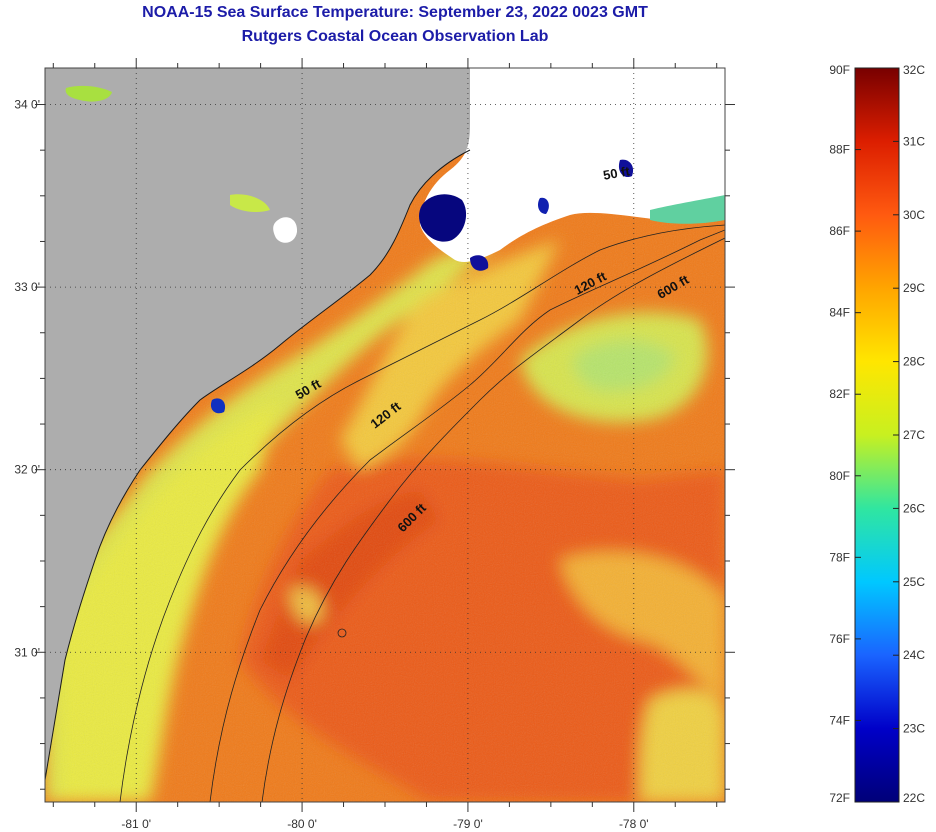  Describe the element at coordinates (27, 652) in the screenshot. I see `lat-tick-label: 31 0'` at that location.